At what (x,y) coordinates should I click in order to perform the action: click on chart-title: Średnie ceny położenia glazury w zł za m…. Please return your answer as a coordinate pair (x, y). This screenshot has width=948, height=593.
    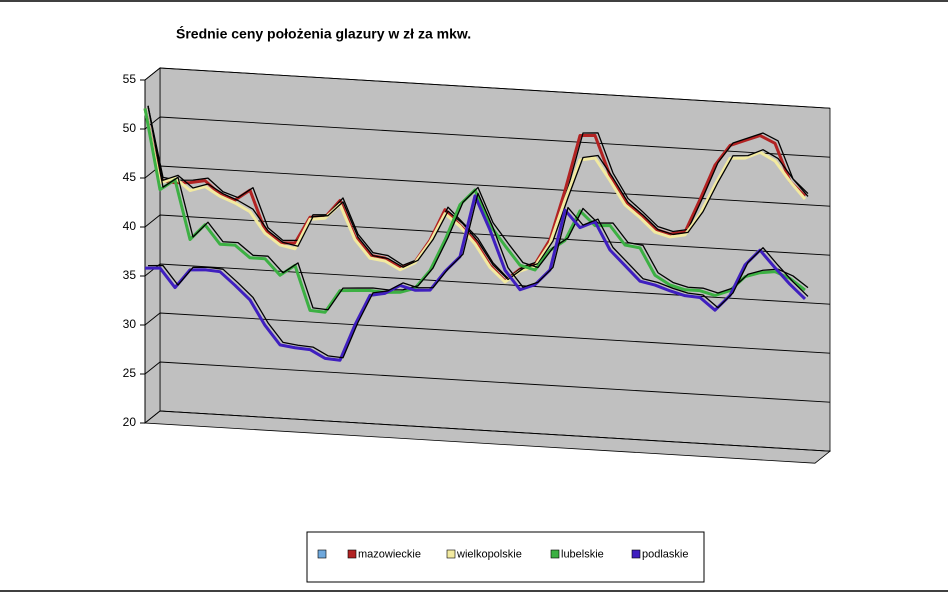
    Looking at the image, I should click on (323, 33).